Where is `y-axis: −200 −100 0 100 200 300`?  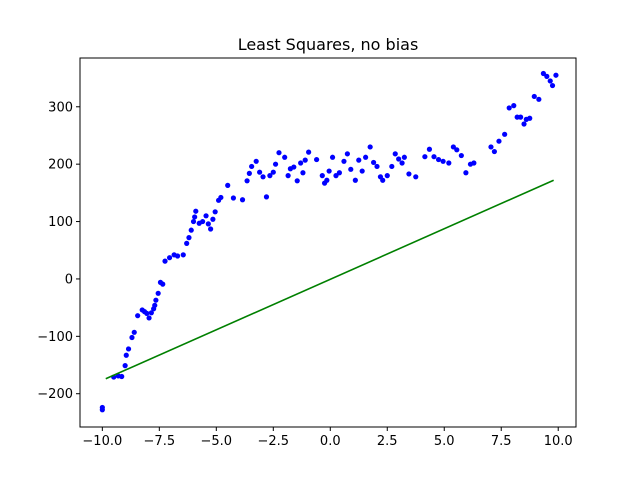
y-axis: −200 −100 0 100 200 300 is located at coordinates (58, 251).